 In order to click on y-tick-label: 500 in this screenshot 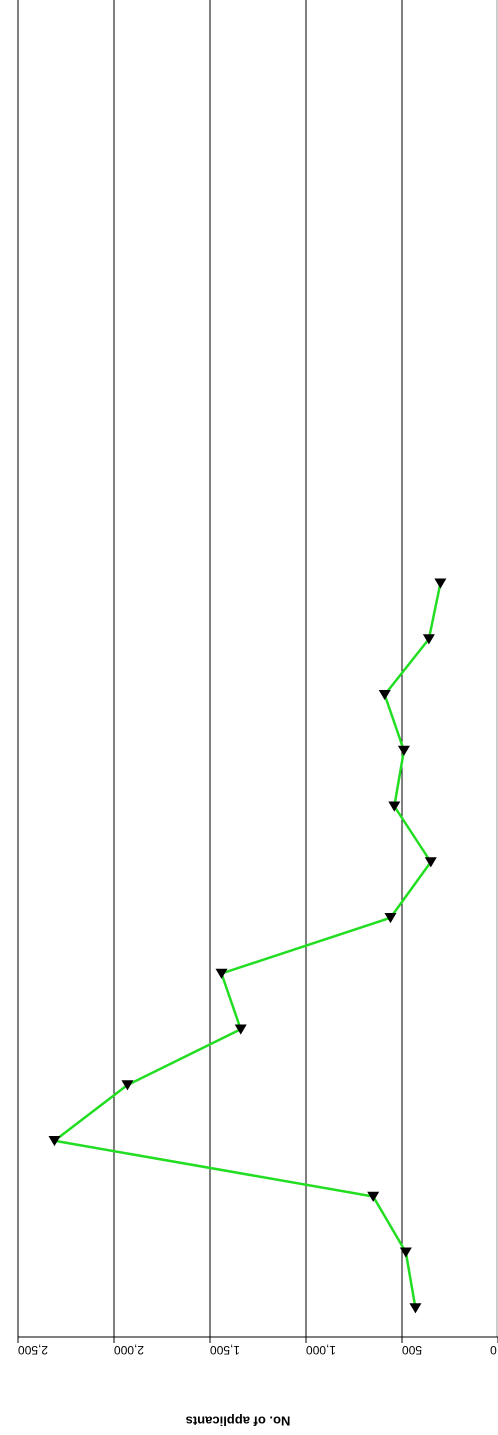, I will do `click(412, 1350)`.